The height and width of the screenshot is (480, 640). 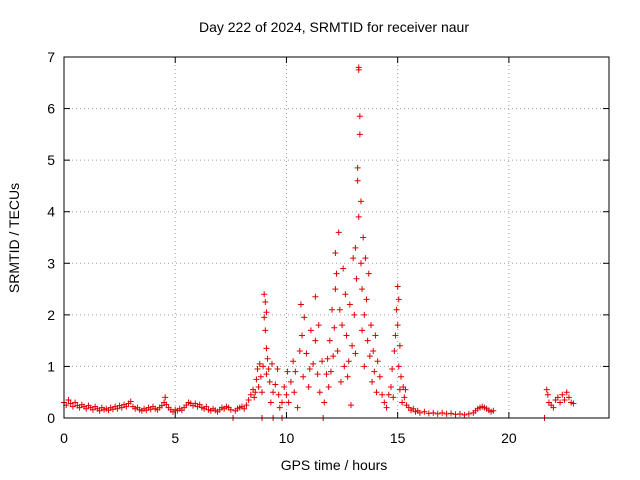 I want to click on y-tick-label: 3, so click(x=51, y=263).